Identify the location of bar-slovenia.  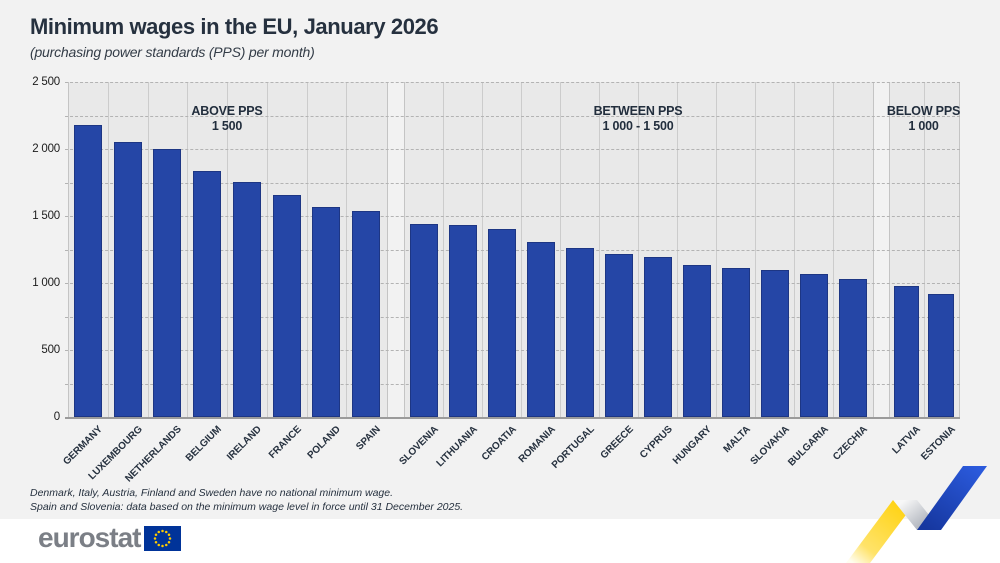
(423, 320).